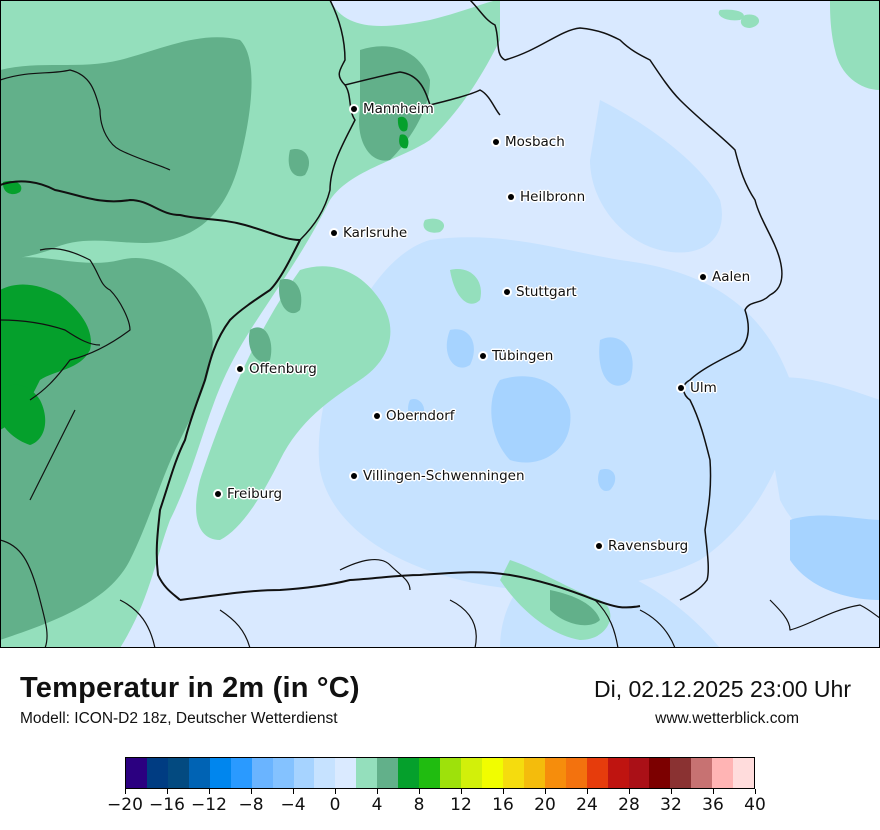 This screenshot has height=830, width=880. I want to click on city-marker: Offenburg, so click(277, 369).